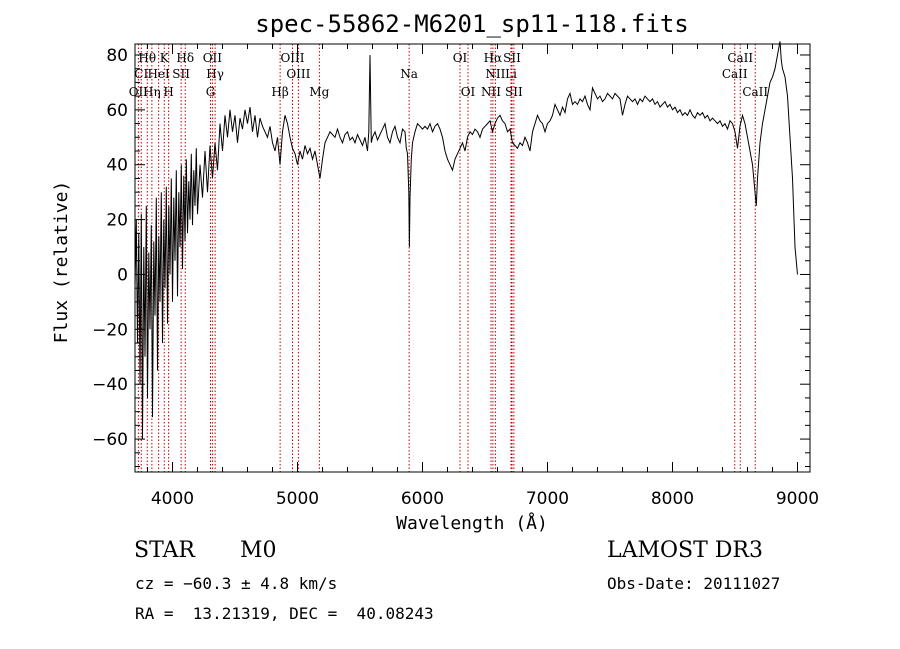 This screenshot has width=900, height=649. What do you see at coordinates (110, 330) in the screenshot?
I see `y-tick-label: −20` at bounding box center [110, 330].